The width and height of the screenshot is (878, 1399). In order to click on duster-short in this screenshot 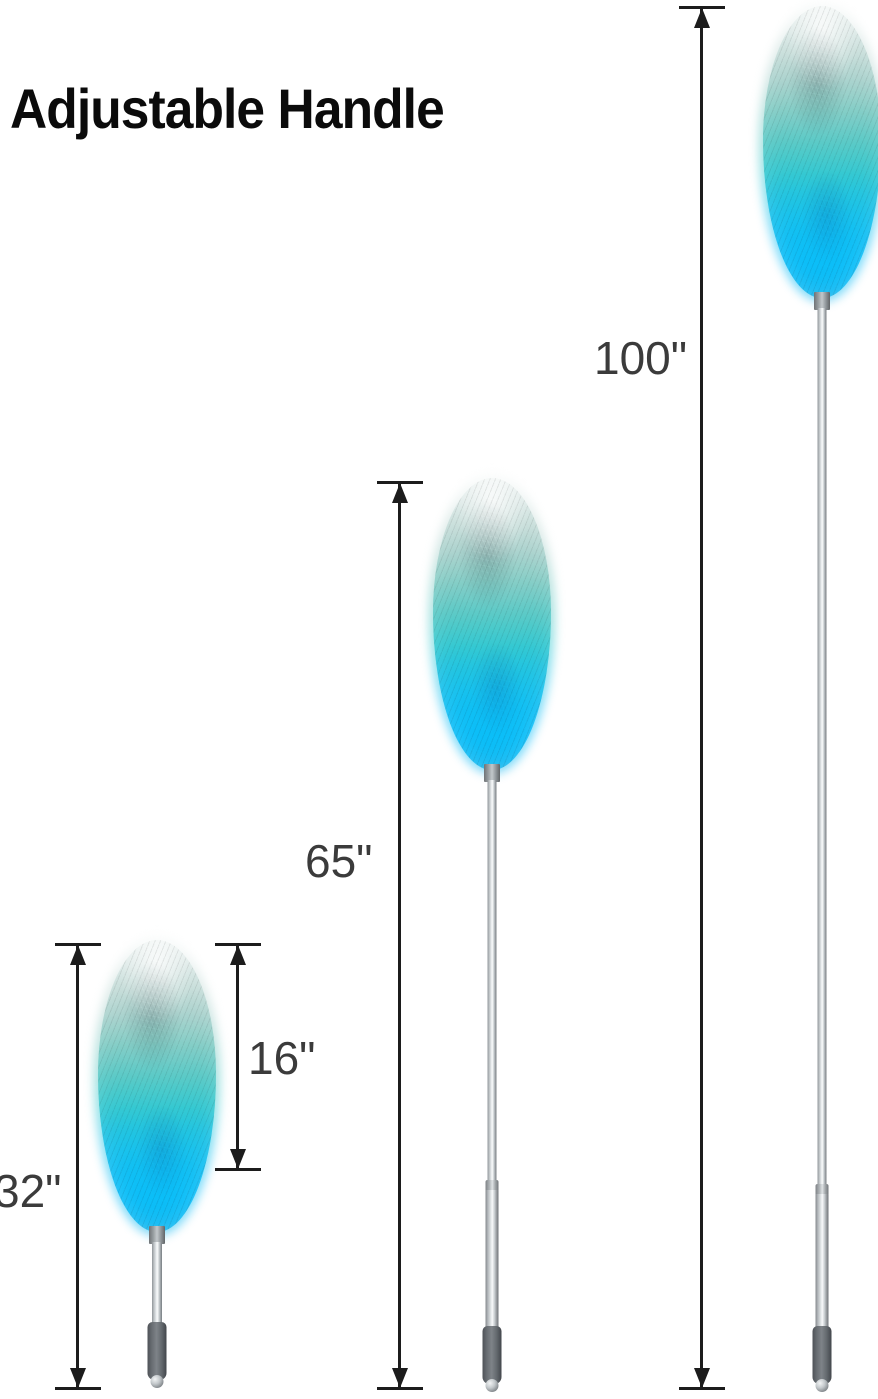, I will do `click(160, 699)`.